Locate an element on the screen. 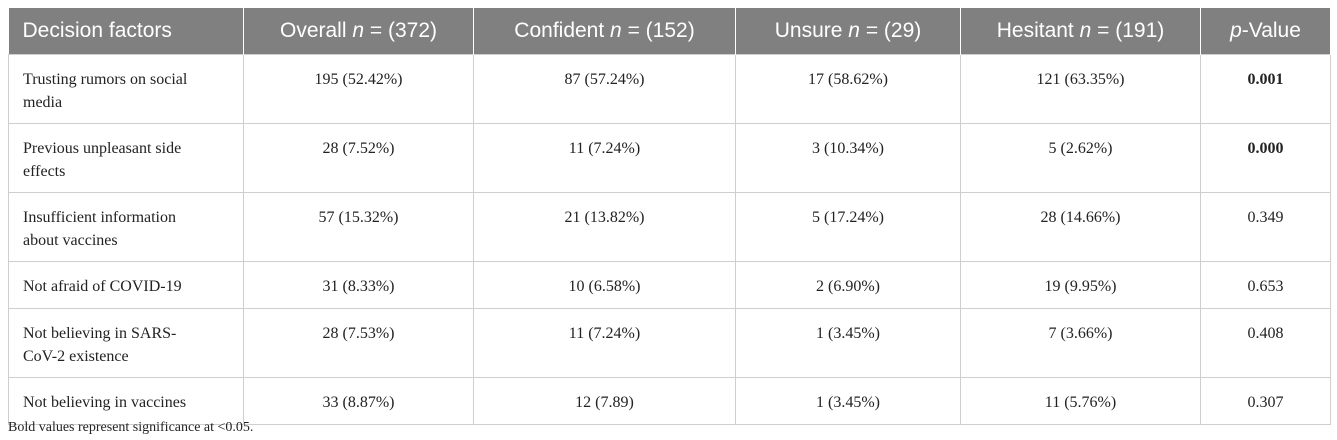  value-cell: 31 (8.33%) is located at coordinates (358, 285).